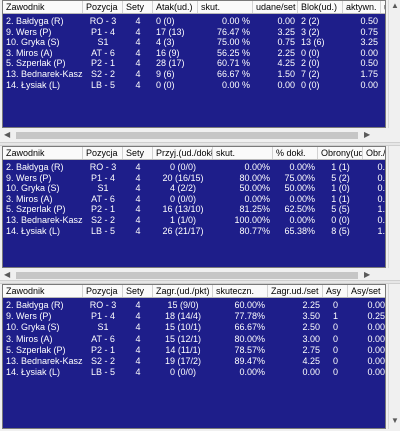  I want to click on column-header-c6: Obrony(ud.), so click(340, 153).